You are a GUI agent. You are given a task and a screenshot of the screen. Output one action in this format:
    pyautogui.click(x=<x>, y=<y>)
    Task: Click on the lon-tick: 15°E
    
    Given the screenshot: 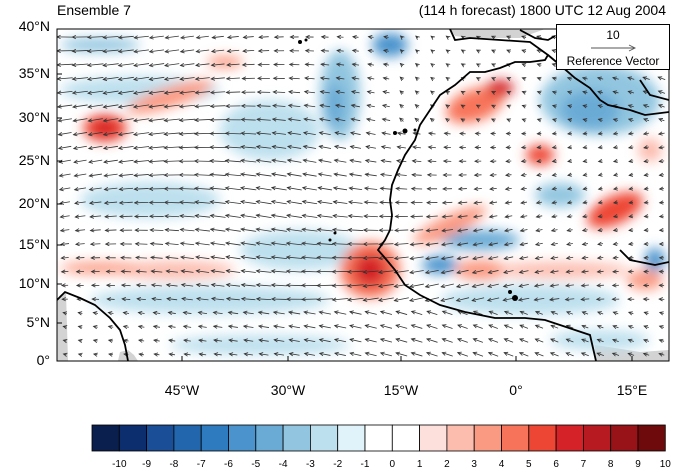 What is the action you would take?
    pyautogui.click(x=632, y=390)
    